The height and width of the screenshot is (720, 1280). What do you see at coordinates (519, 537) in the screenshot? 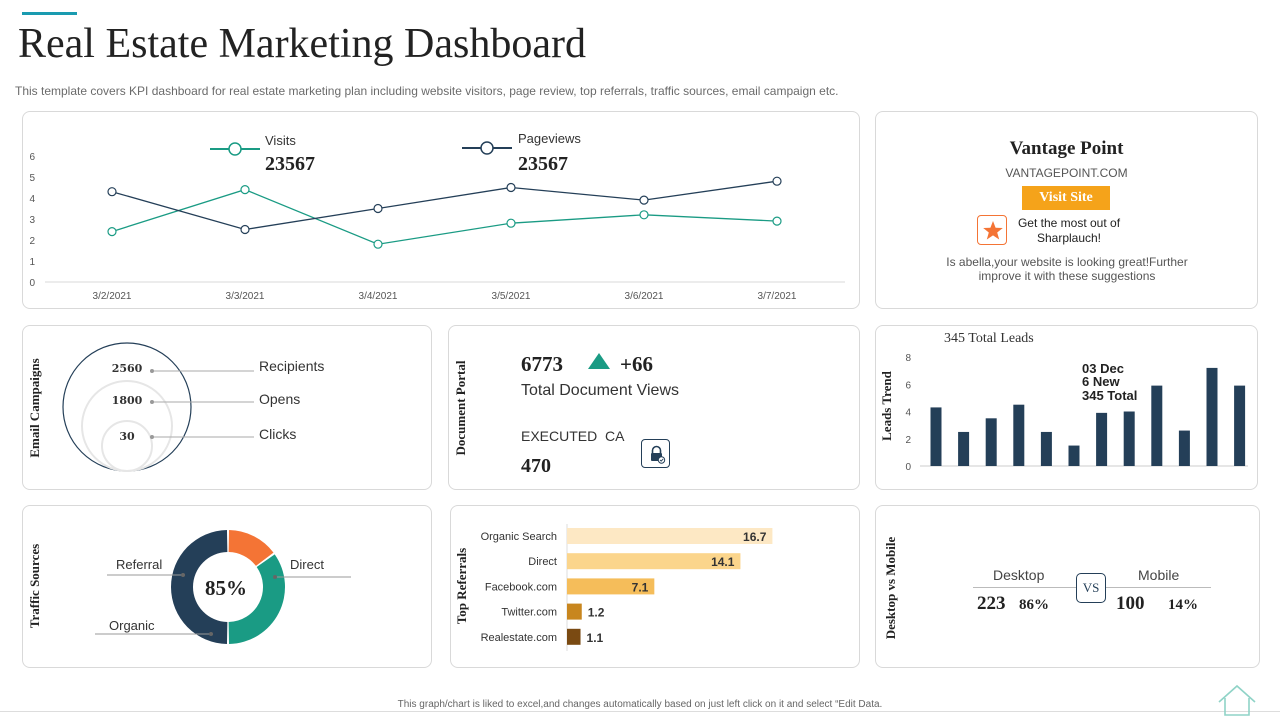
I see `referral-category-label: Organic Search` at bounding box center [519, 537].